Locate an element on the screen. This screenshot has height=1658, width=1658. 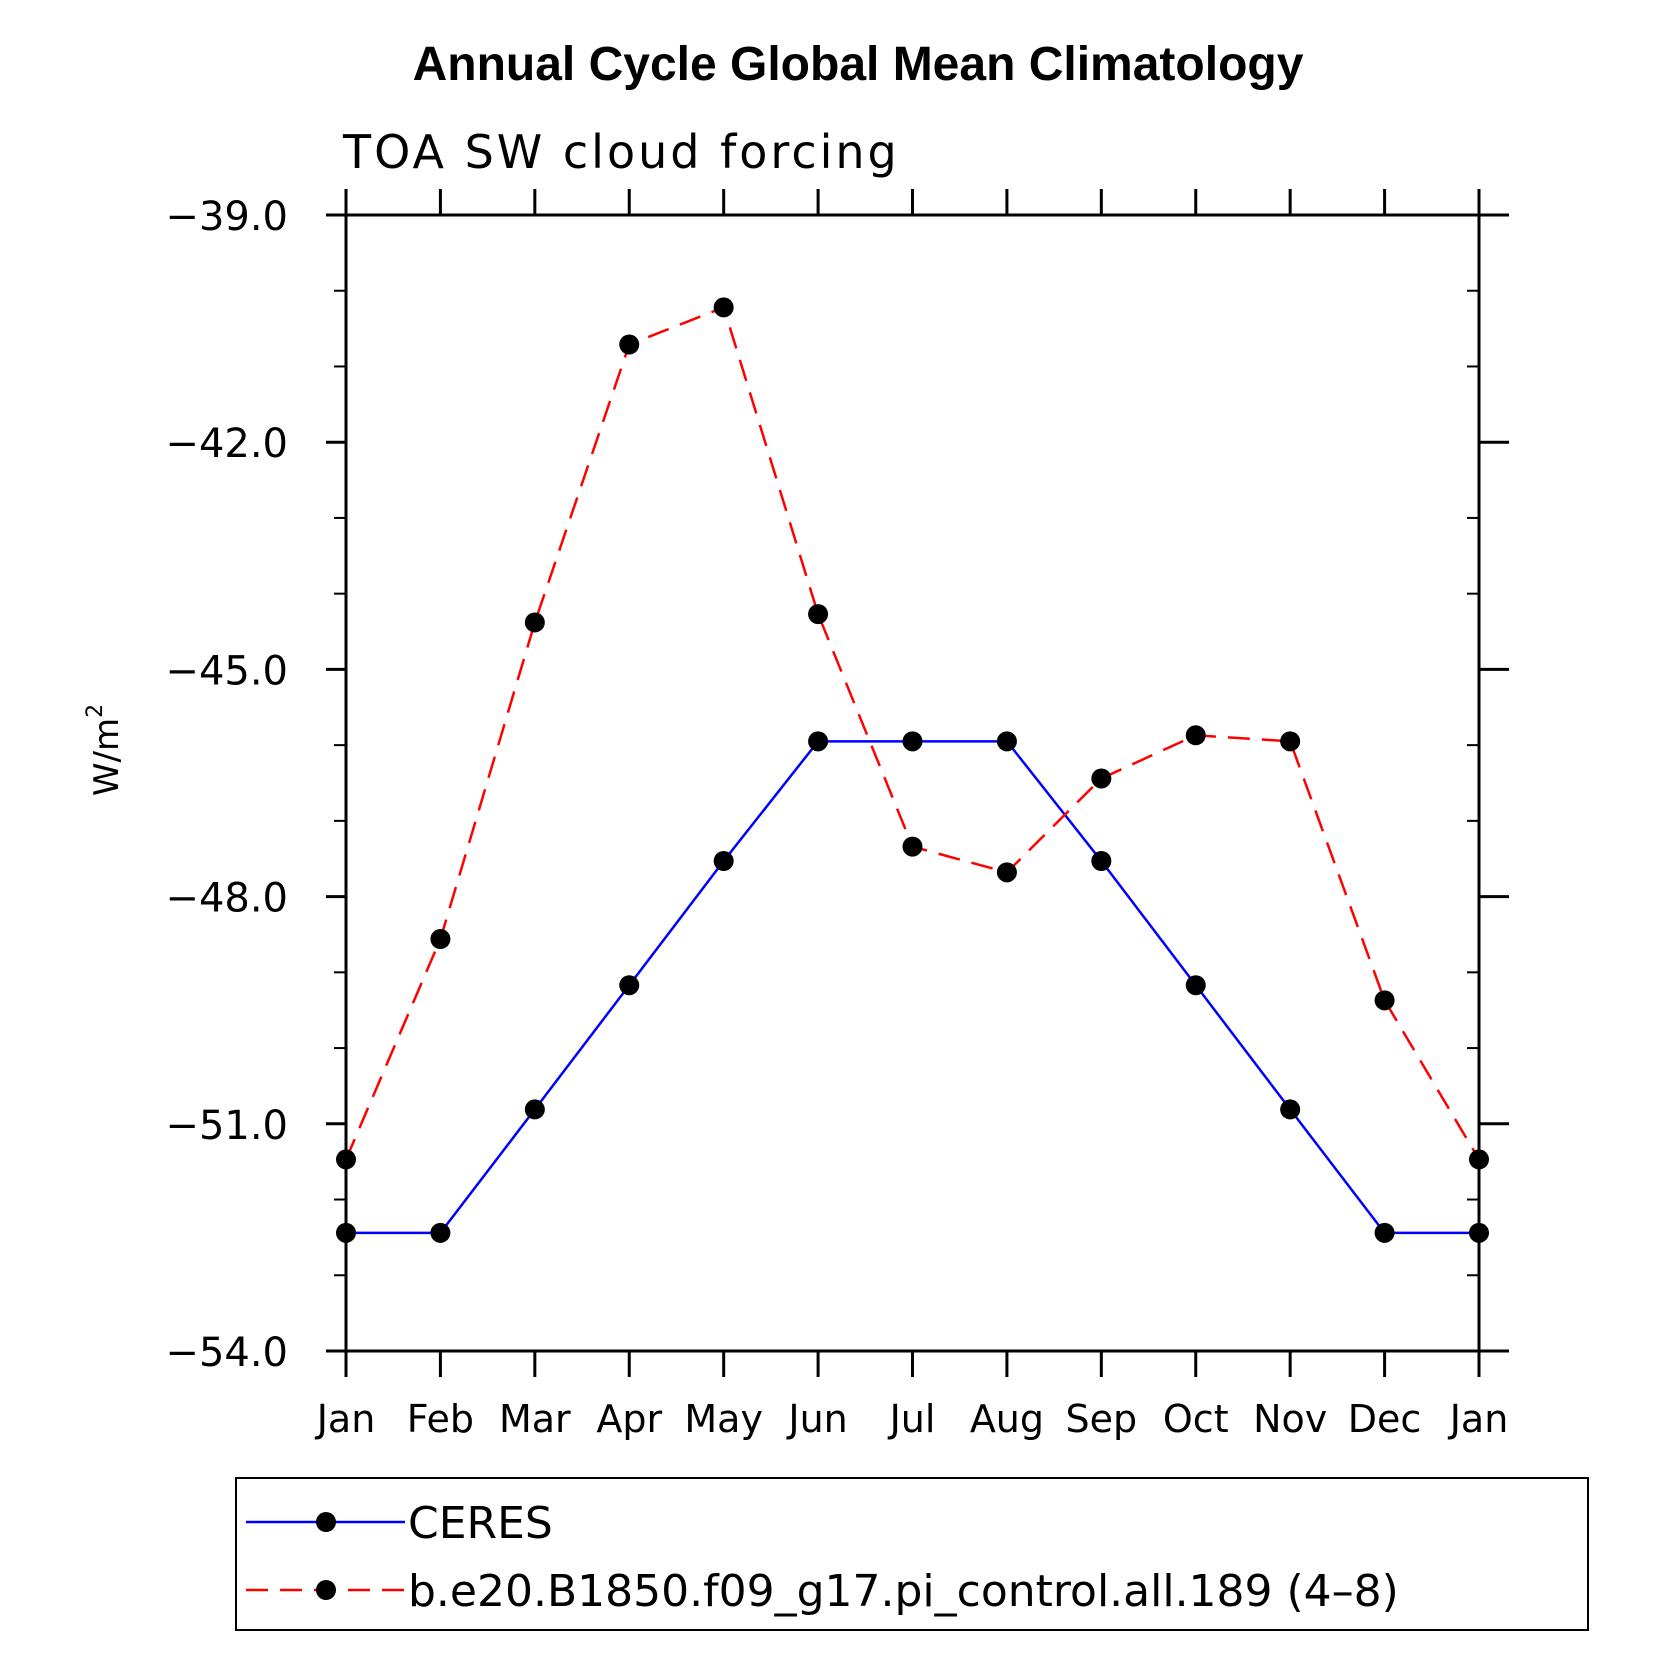
x-tick-label: Aug is located at coordinates (1007, 1419).